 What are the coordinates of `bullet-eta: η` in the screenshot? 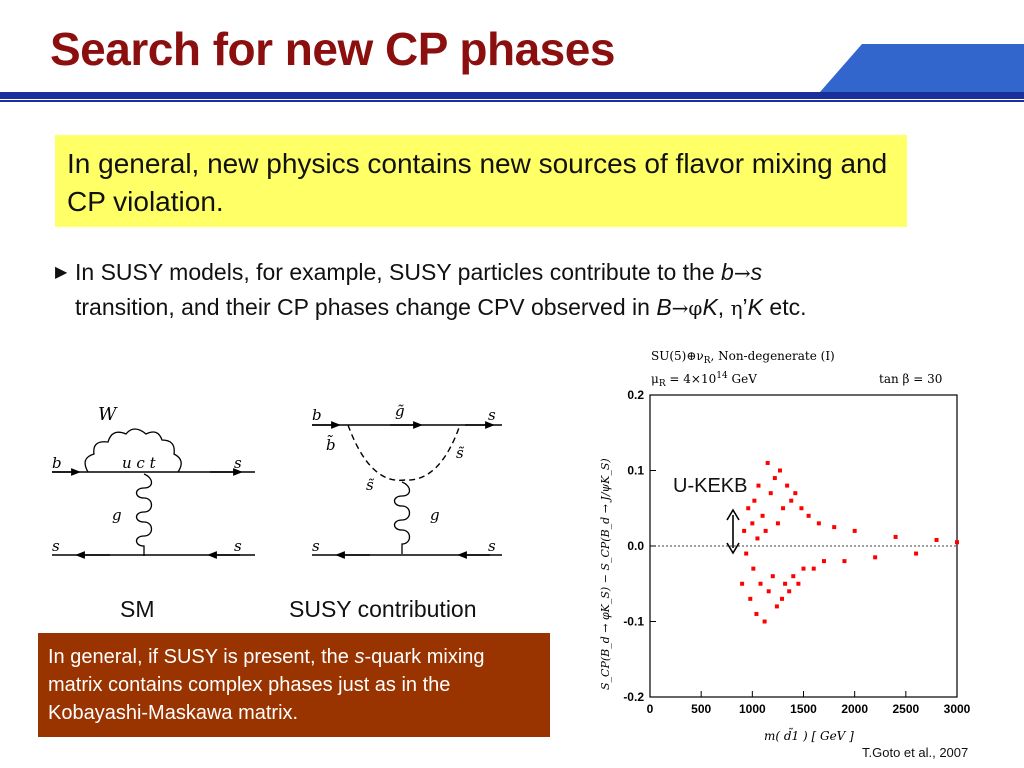 It's located at (736, 308).